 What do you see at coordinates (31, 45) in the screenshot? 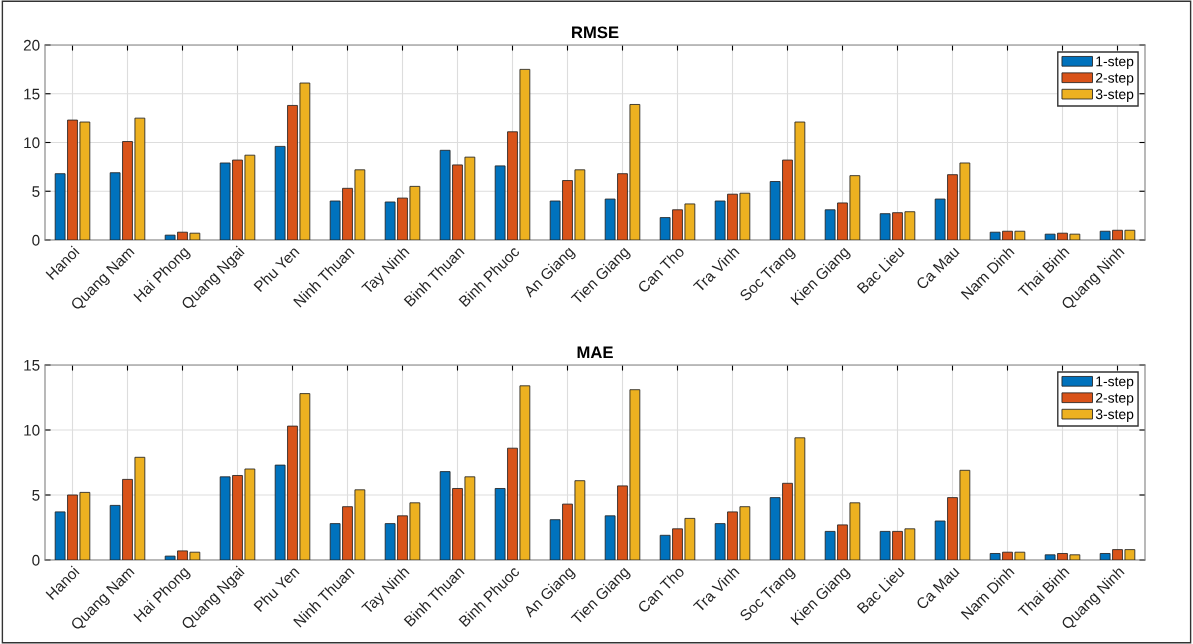
I see `y-tick-label: 20` at bounding box center [31, 45].